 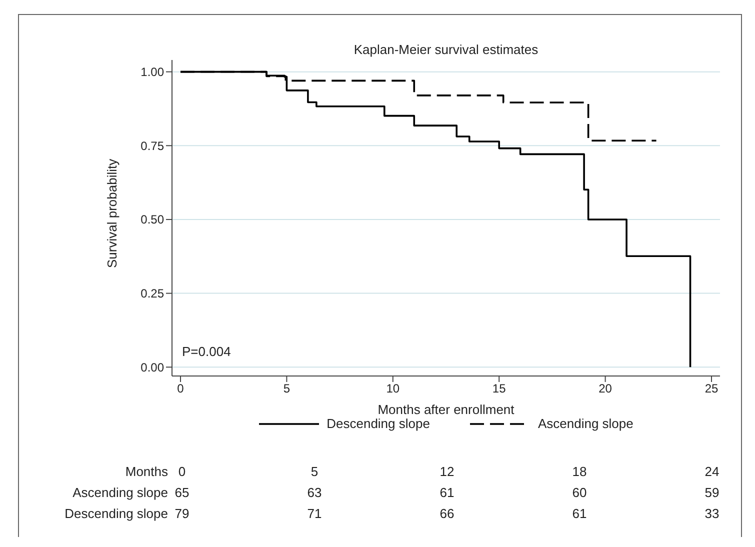 I want to click on legend-label: Ascending slope, so click(x=586, y=423).